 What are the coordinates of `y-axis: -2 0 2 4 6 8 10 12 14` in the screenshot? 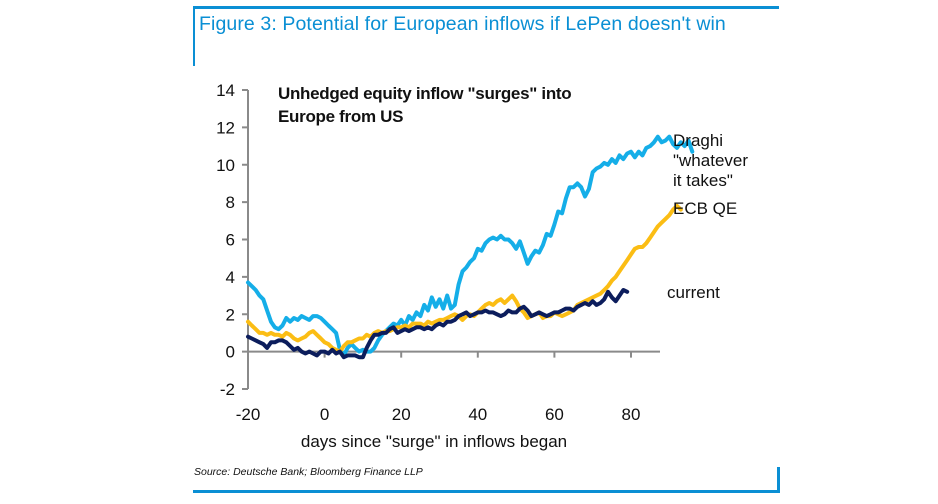 It's located at (232, 240).